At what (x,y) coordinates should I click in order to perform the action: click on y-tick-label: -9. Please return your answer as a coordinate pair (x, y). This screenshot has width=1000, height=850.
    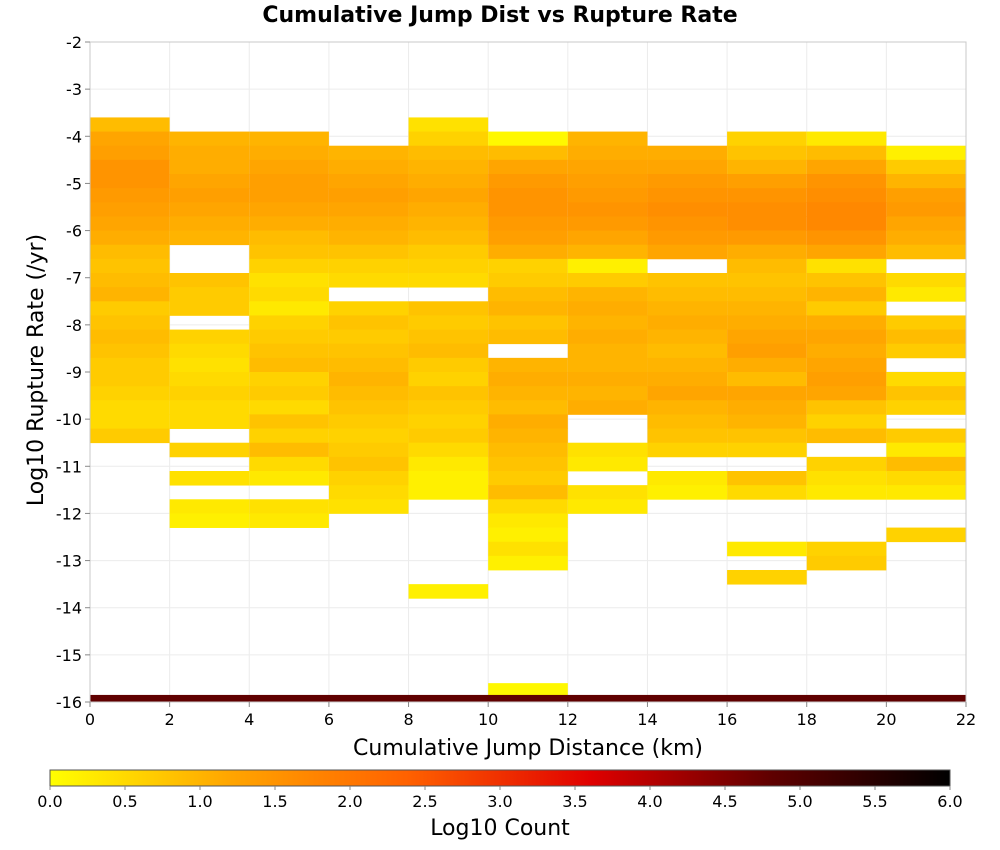
    Looking at the image, I should click on (74, 372).